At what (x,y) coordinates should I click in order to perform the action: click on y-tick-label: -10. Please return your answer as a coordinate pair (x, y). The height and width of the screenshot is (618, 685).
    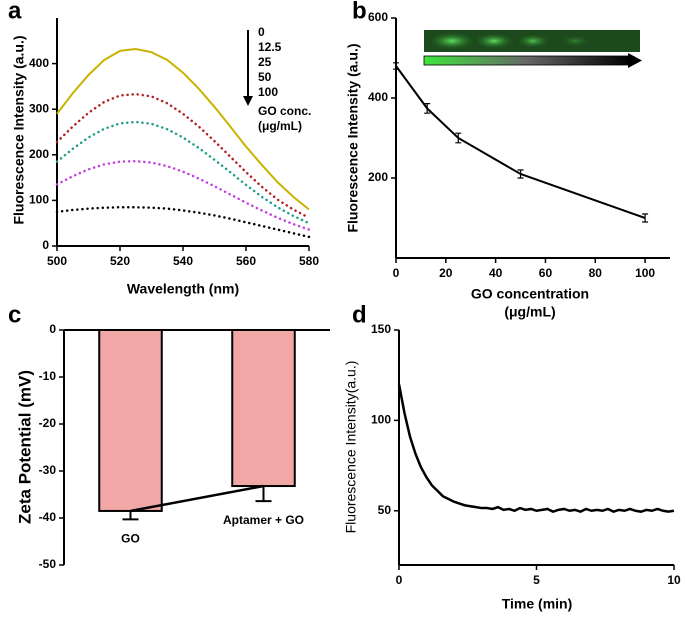
    Looking at the image, I should click on (48, 376).